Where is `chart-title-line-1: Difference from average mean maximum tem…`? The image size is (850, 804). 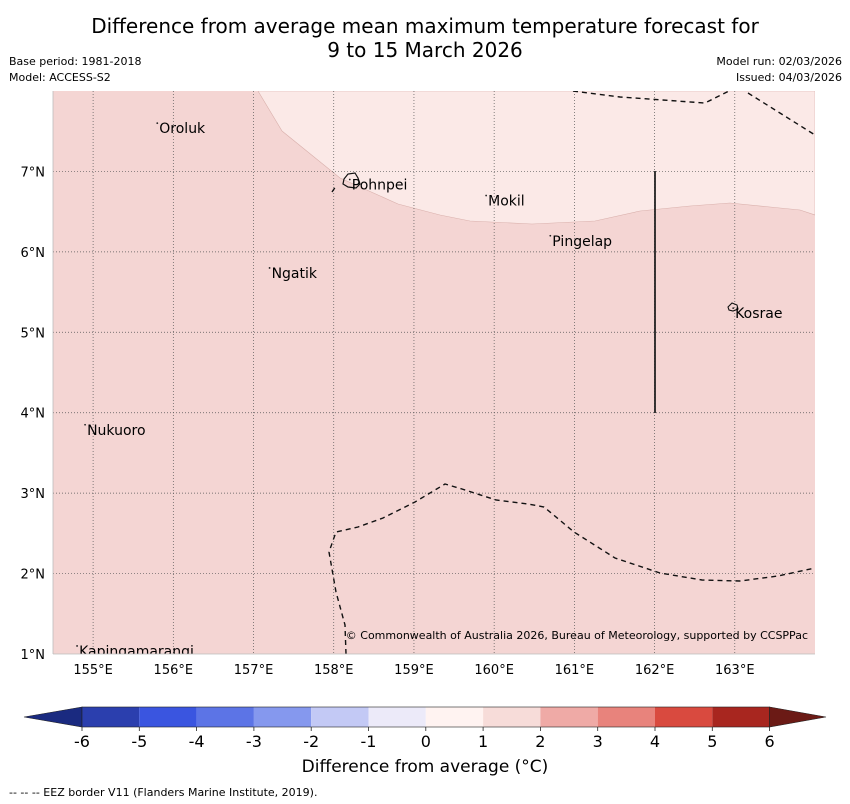
chart-title-line-1: Difference from average mean maximum tem… is located at coordinates (425, 26).